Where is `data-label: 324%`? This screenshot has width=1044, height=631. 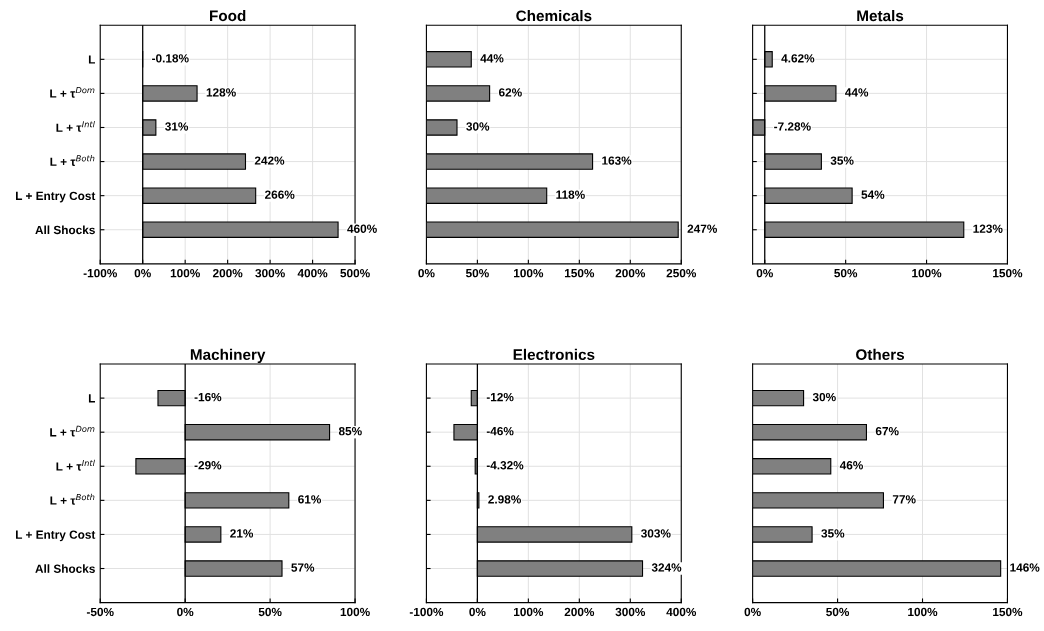
data-label: 324% is located at coordinates (666, 567).